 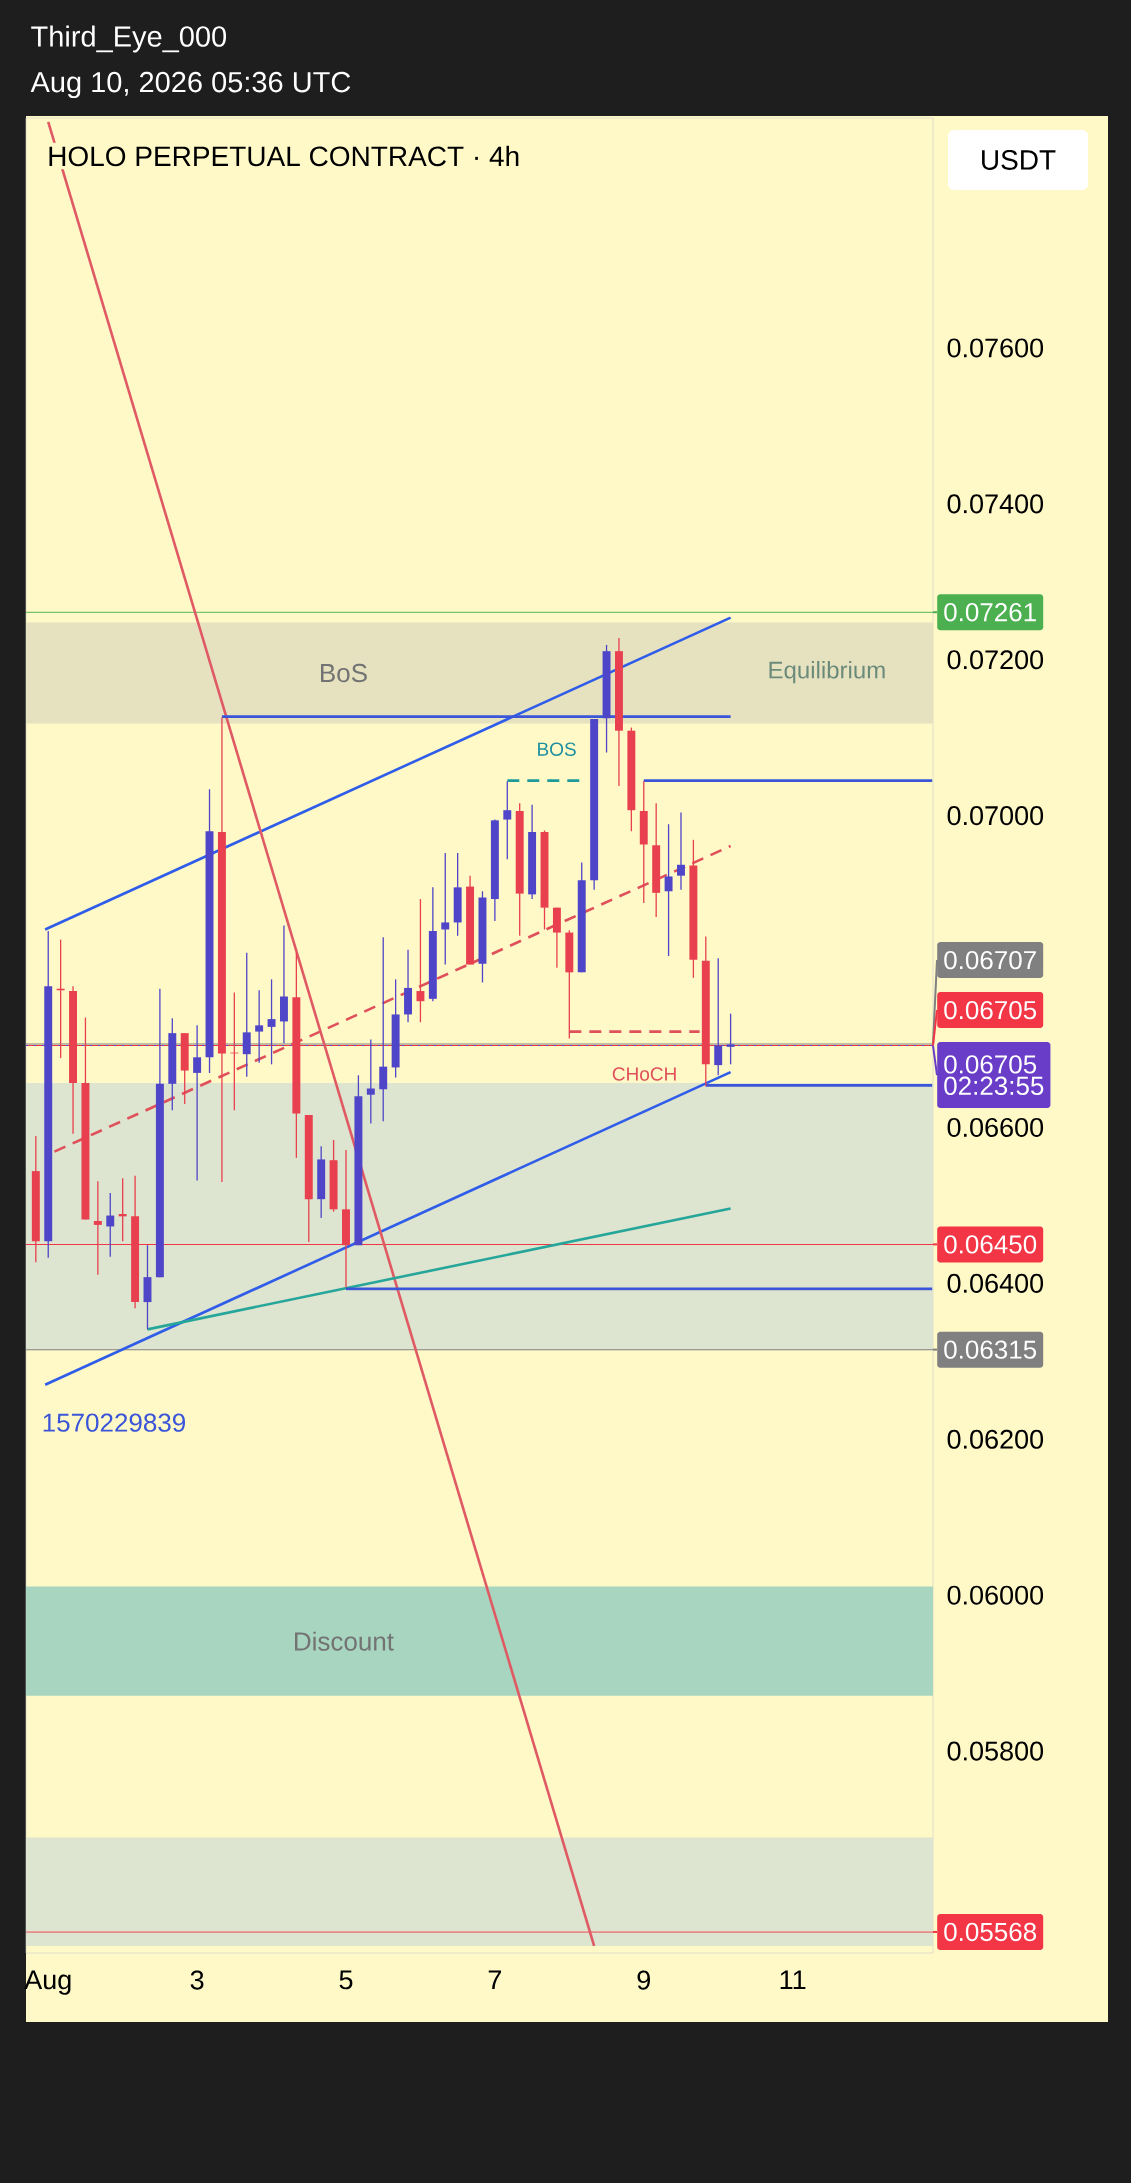 I want to click on x-tick-label: 3, so click(x=197, y=1980).